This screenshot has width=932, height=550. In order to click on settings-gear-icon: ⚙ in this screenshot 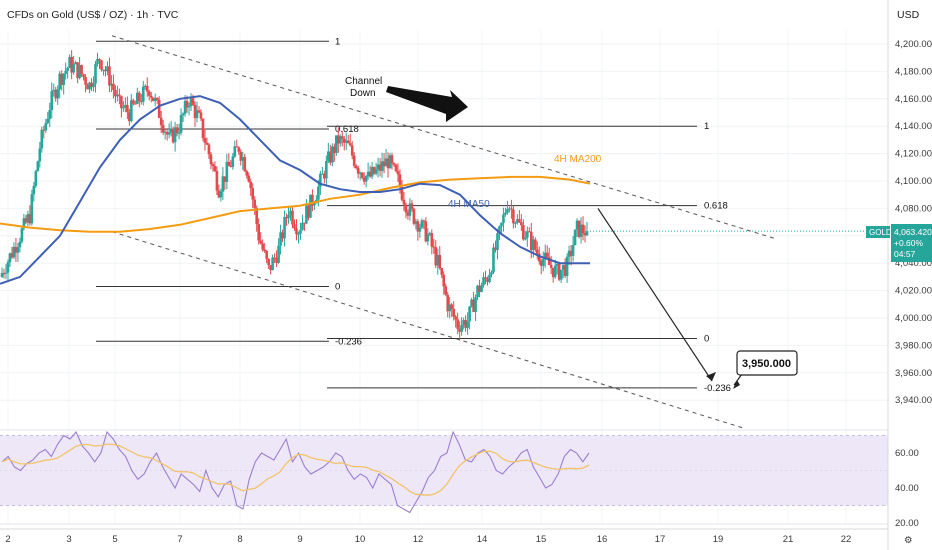, I will do `click(908, 540)`.